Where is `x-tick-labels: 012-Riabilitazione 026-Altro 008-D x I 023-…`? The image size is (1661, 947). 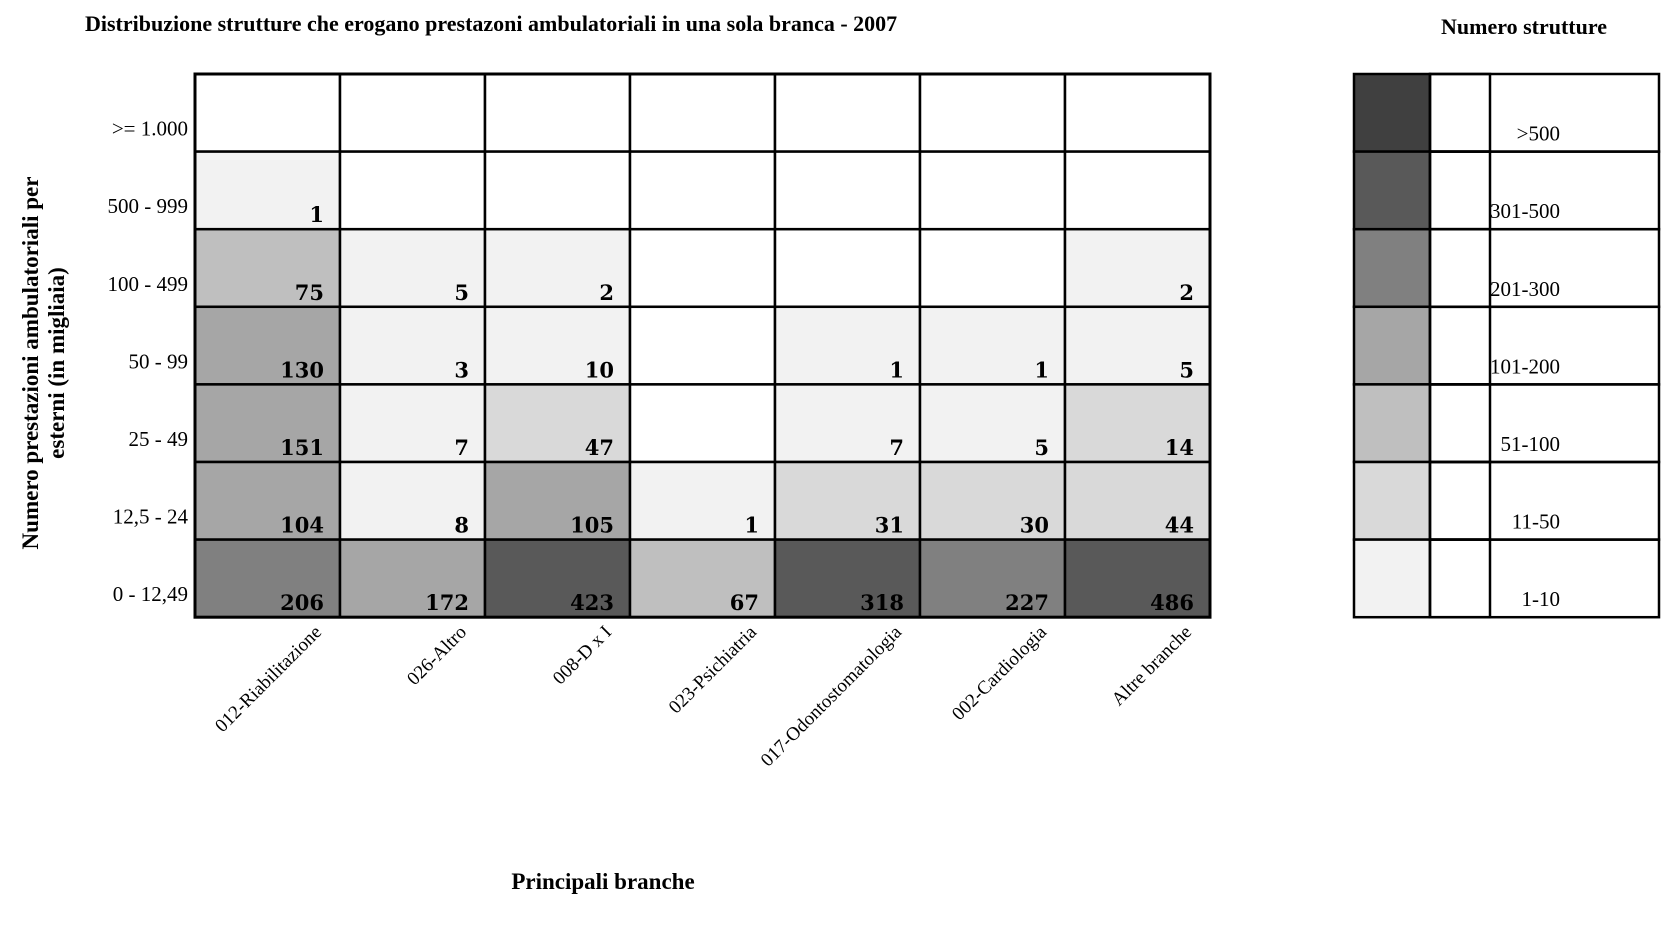
x-tick-labels: 012-Riabilitazione 026-Altro 008-D x I 023-… is located at coordinates (703, 696).